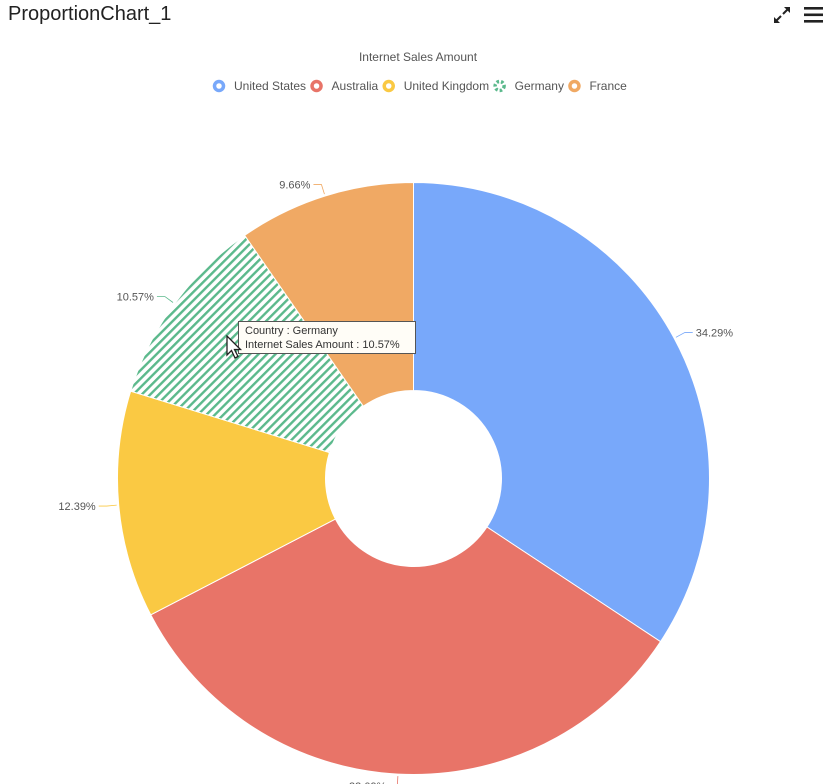  Describe the element at coordinates (316, 86) in the screenshot. I see `legend-marker-australia` at that location.